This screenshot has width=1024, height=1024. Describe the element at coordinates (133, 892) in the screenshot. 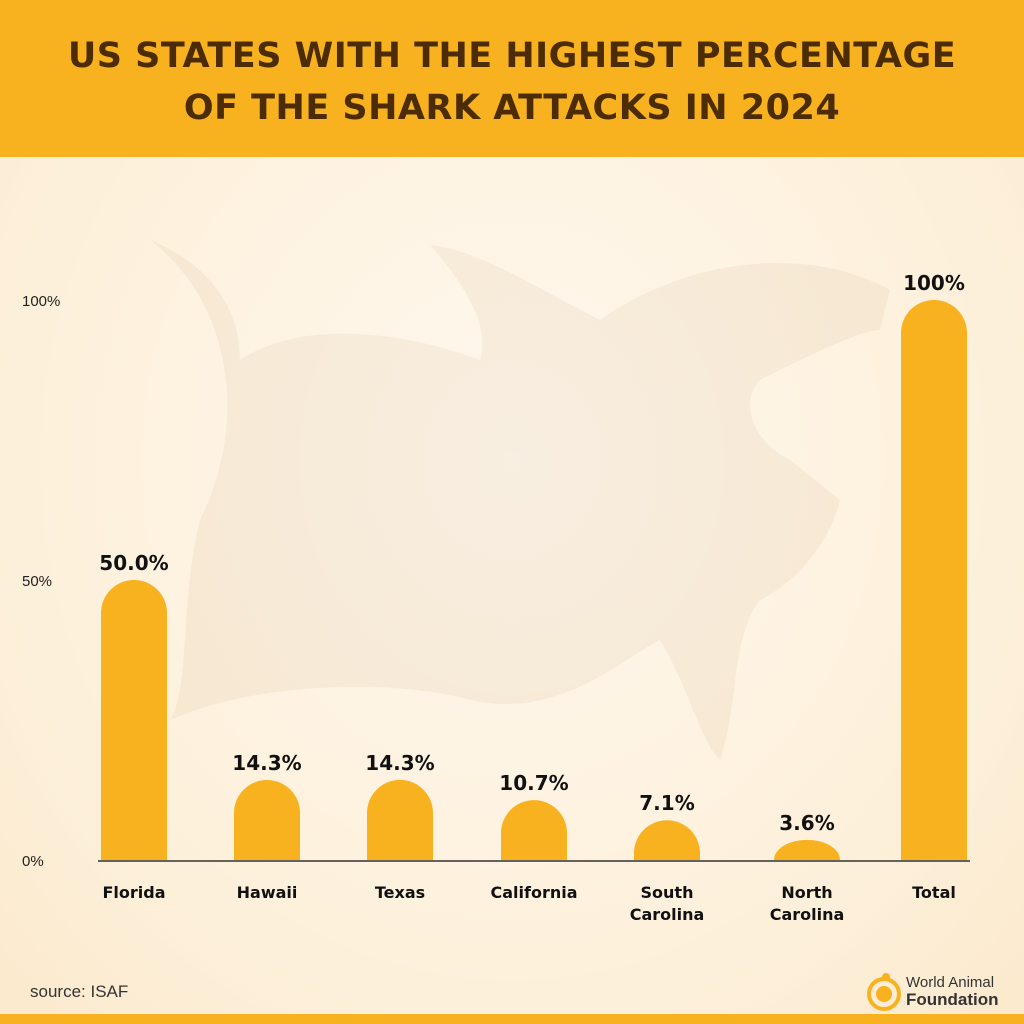

I see `x-tick-label: Florida` at that location.